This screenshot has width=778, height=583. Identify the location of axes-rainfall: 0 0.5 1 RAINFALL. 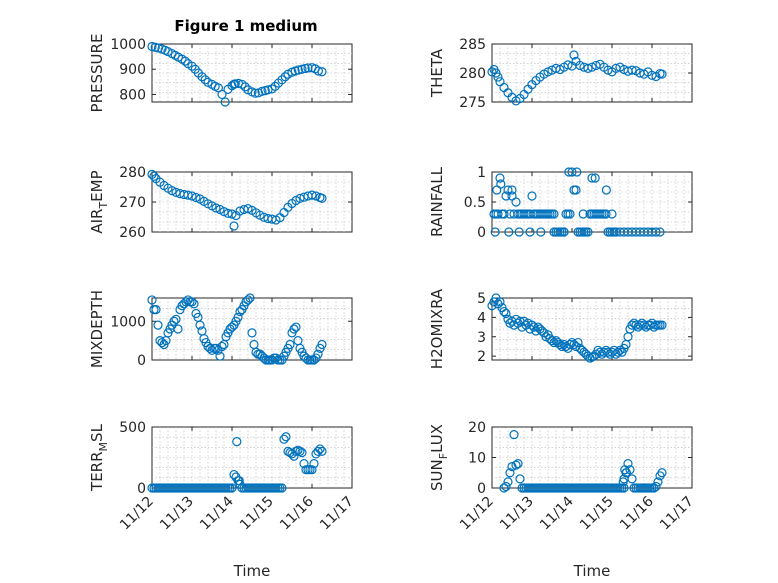
(560, 203).